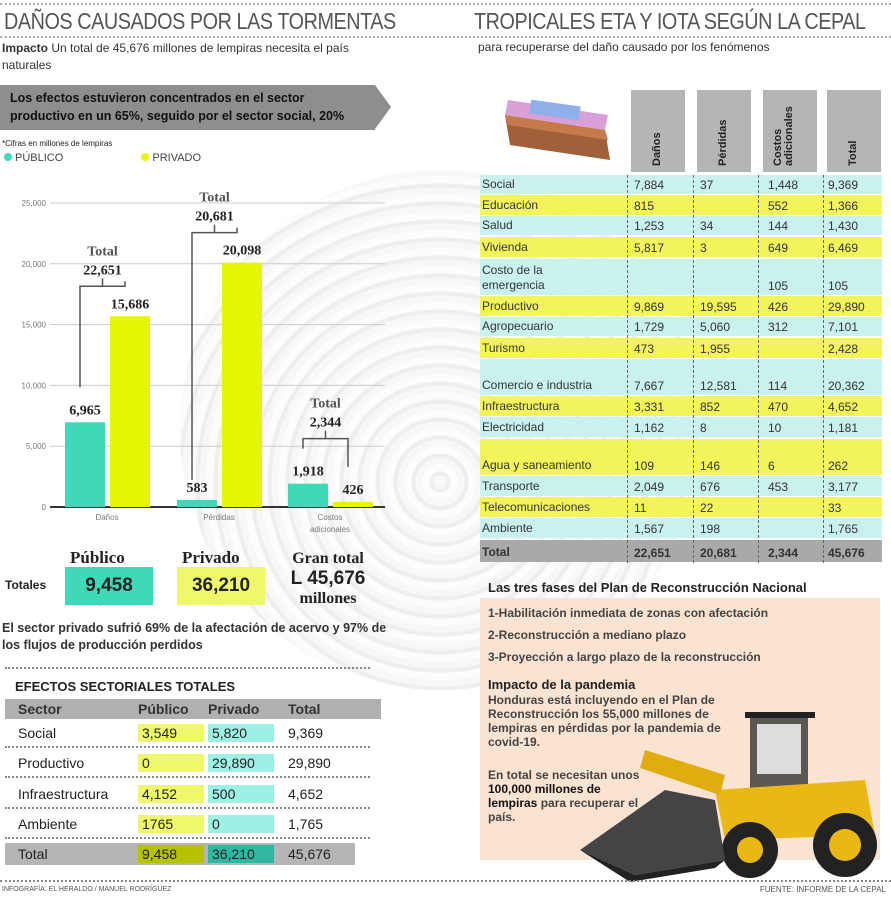 The width and height of the screenshot is (891, 900). What do you see at coordinates (25, 48) in the screenshot?
I see `intro-bold: Impacto` at bounding box center [25, 48].